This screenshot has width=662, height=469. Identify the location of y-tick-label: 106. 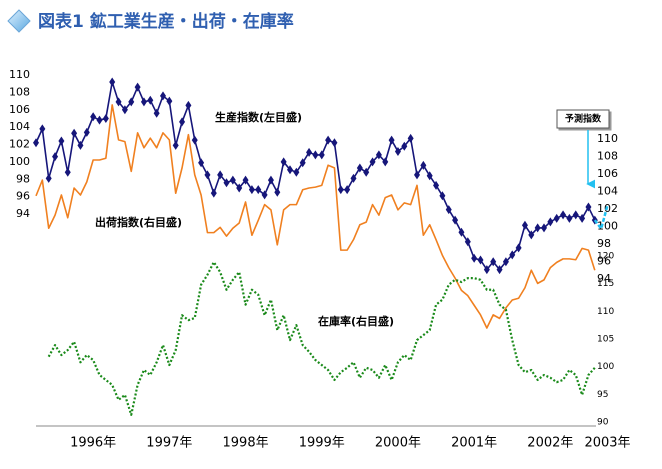
(19, 109).